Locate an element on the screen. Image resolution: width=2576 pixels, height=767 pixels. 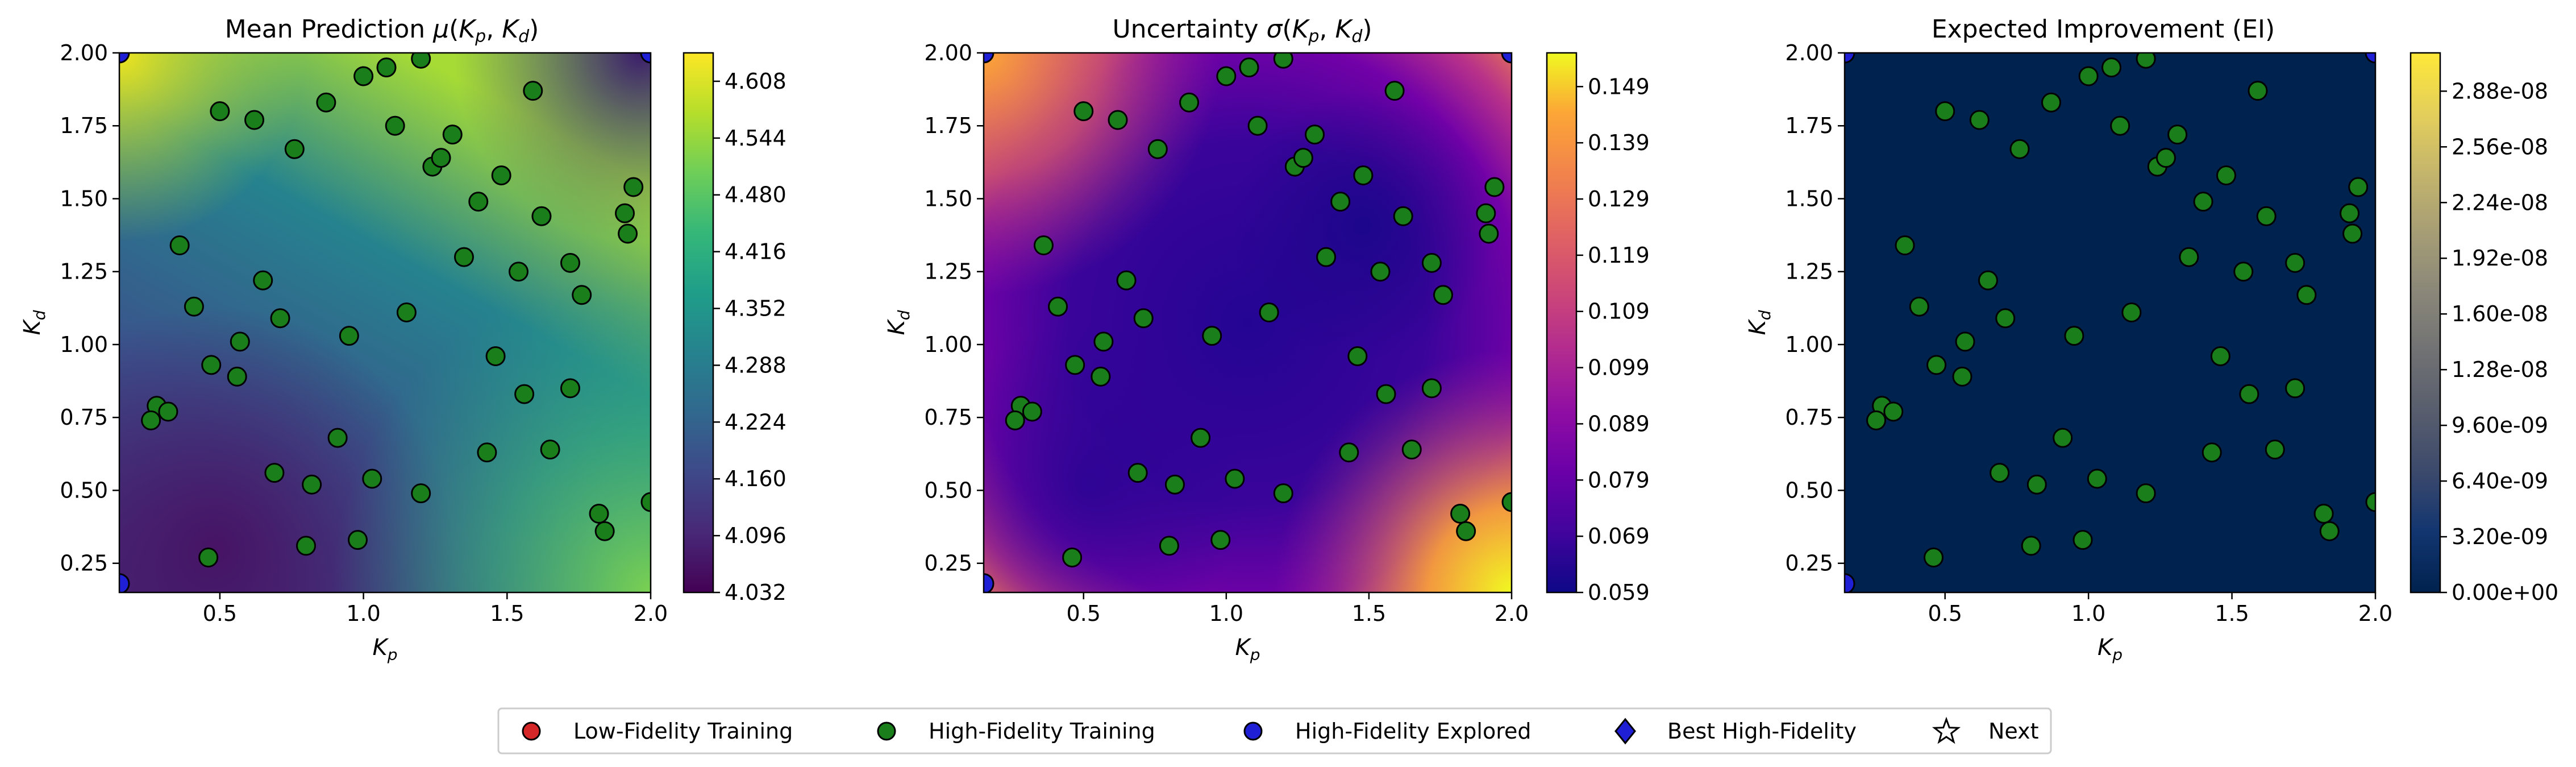
legend-label: High-Fidelity Explored is located at coordinates (1413, 732).